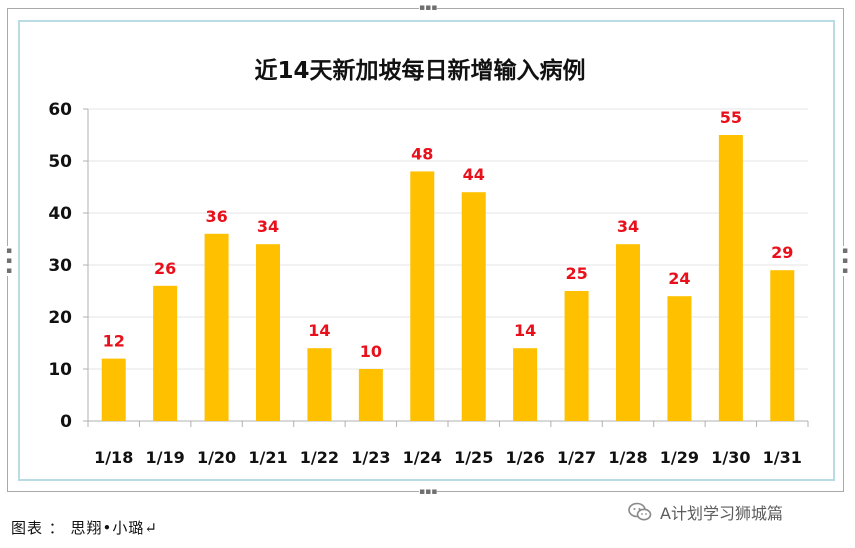 Image resolution: width=855 pixels, height=548 pixels. What do you see at coordinates (576, 457) in the screenshot?
I see `x-tick-label: 1/27` at bounding box center [576, 457].